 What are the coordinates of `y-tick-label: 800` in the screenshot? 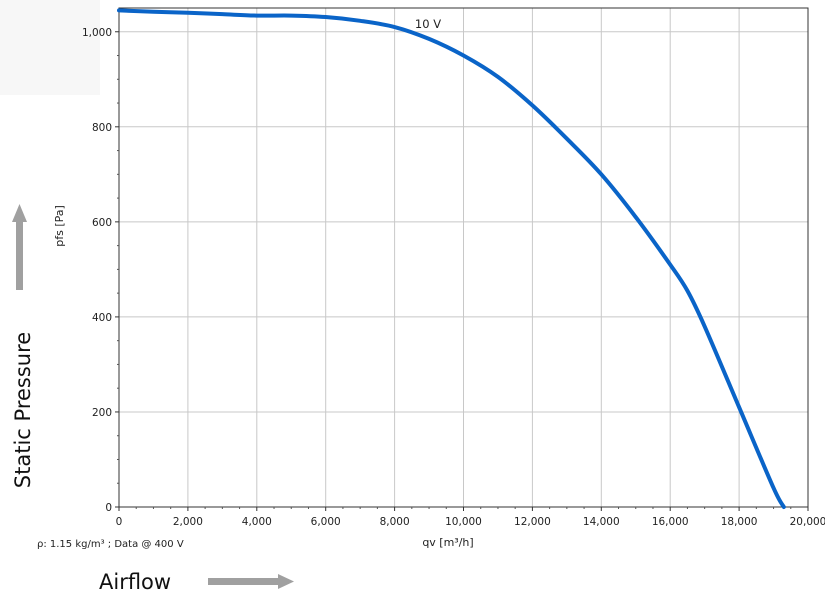 It's located at (102, 128).